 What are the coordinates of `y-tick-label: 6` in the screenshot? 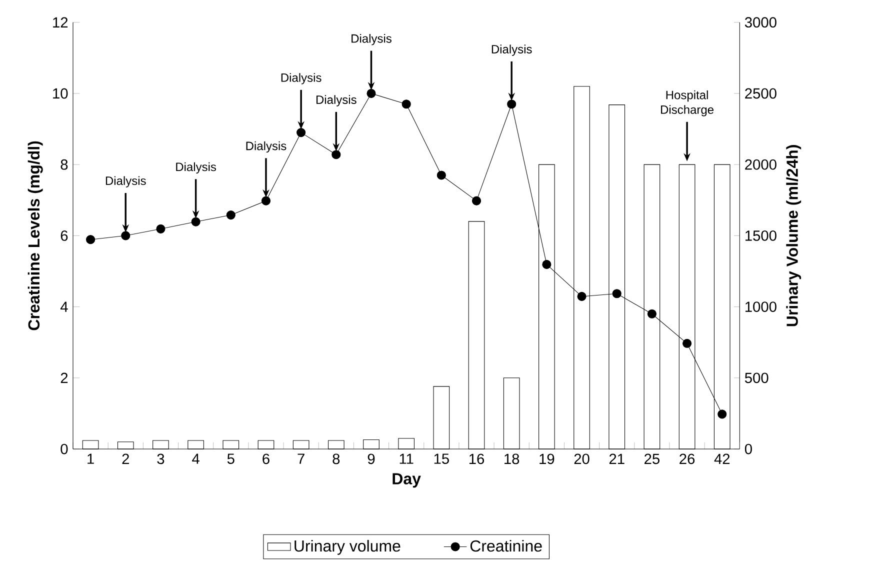 It's located at (64, 235).